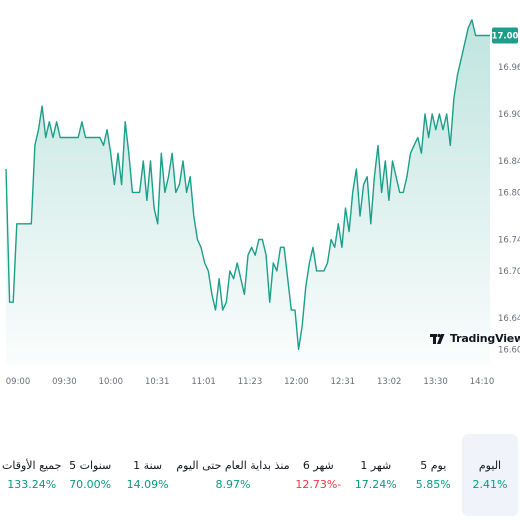 This screenshot has width=520, height=520. I want to click on performance-value: 70.00%, so click(90, 484).